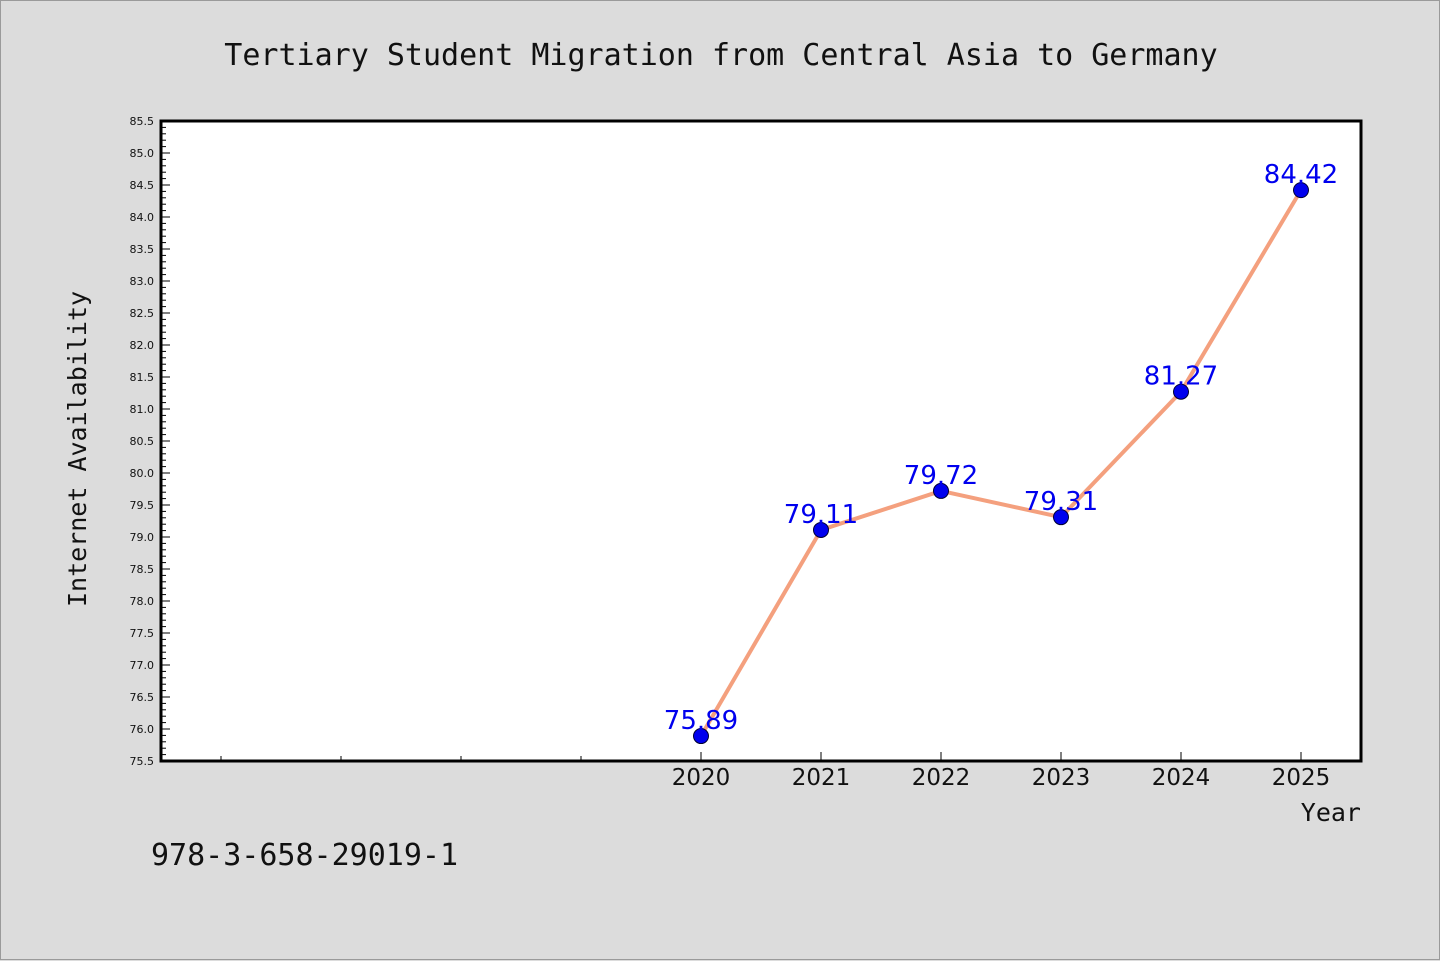  What do you see at coordinates (821, 515) in the screenshot?
I see `data-label: 79.11` at bounding box center [821, 515].